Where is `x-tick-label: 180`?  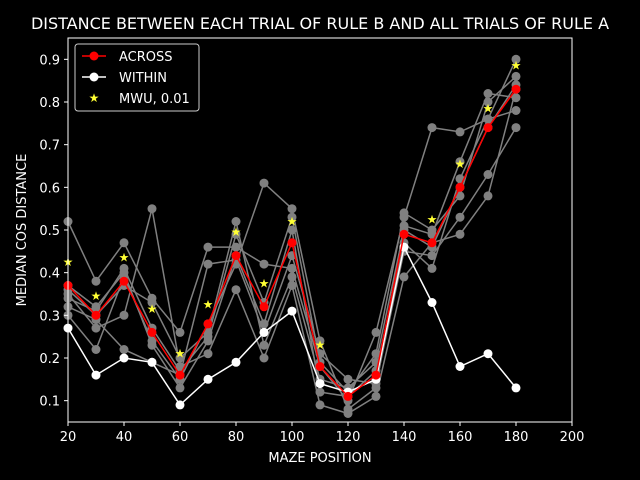 x-tick-label: 180 is located at coordinates (516, 437).